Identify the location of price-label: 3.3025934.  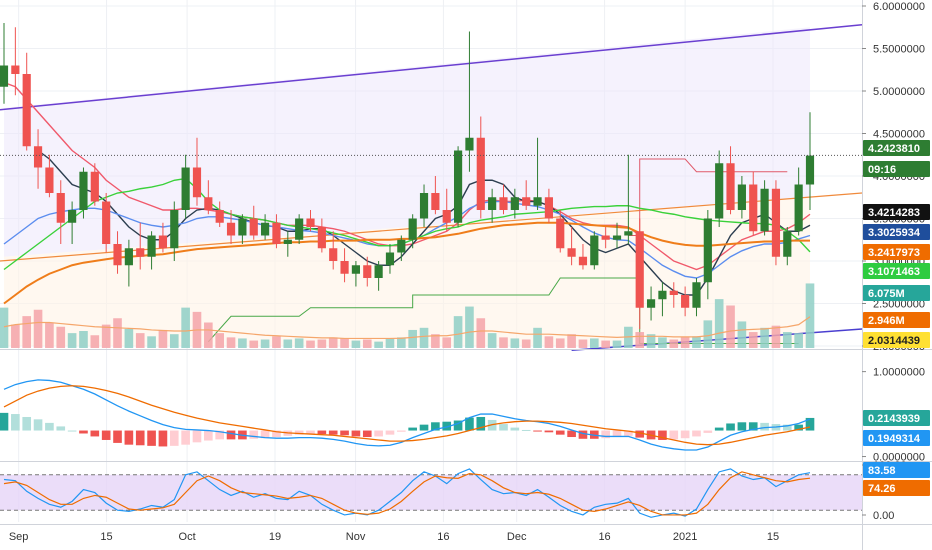
(894, 233).